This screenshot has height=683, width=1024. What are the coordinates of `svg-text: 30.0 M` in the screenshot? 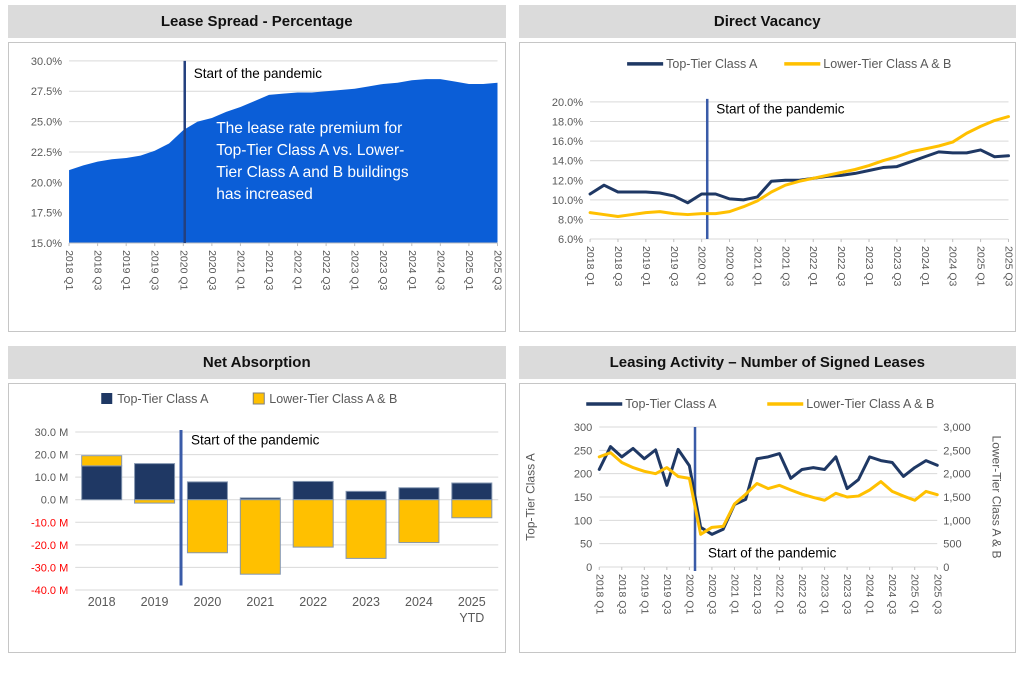 It's located at (52, 433).